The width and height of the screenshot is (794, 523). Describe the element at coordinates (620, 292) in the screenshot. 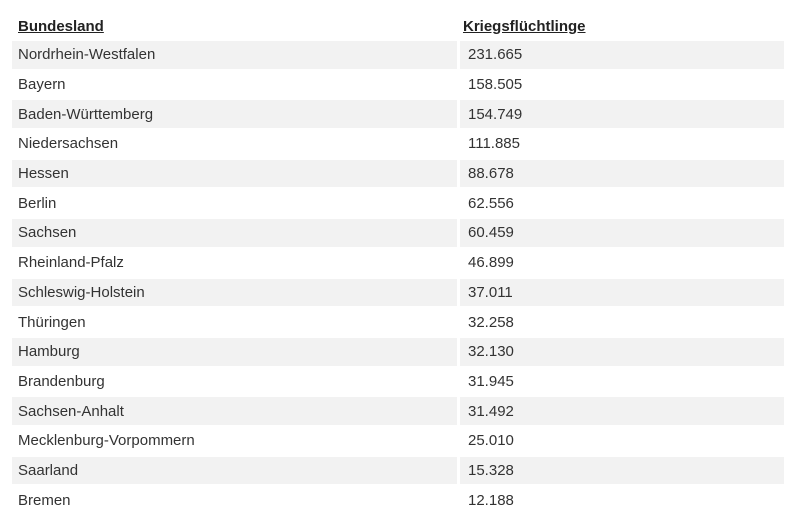

I see `refugee-count-cell: 37.011` at that location.